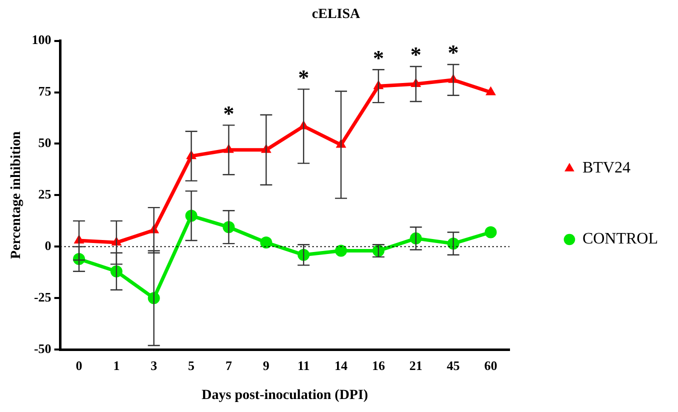 The width and height of the screenshot is (678, 412). I want to click on y-axis-title: Percentage inhibition, so click(16, 195).